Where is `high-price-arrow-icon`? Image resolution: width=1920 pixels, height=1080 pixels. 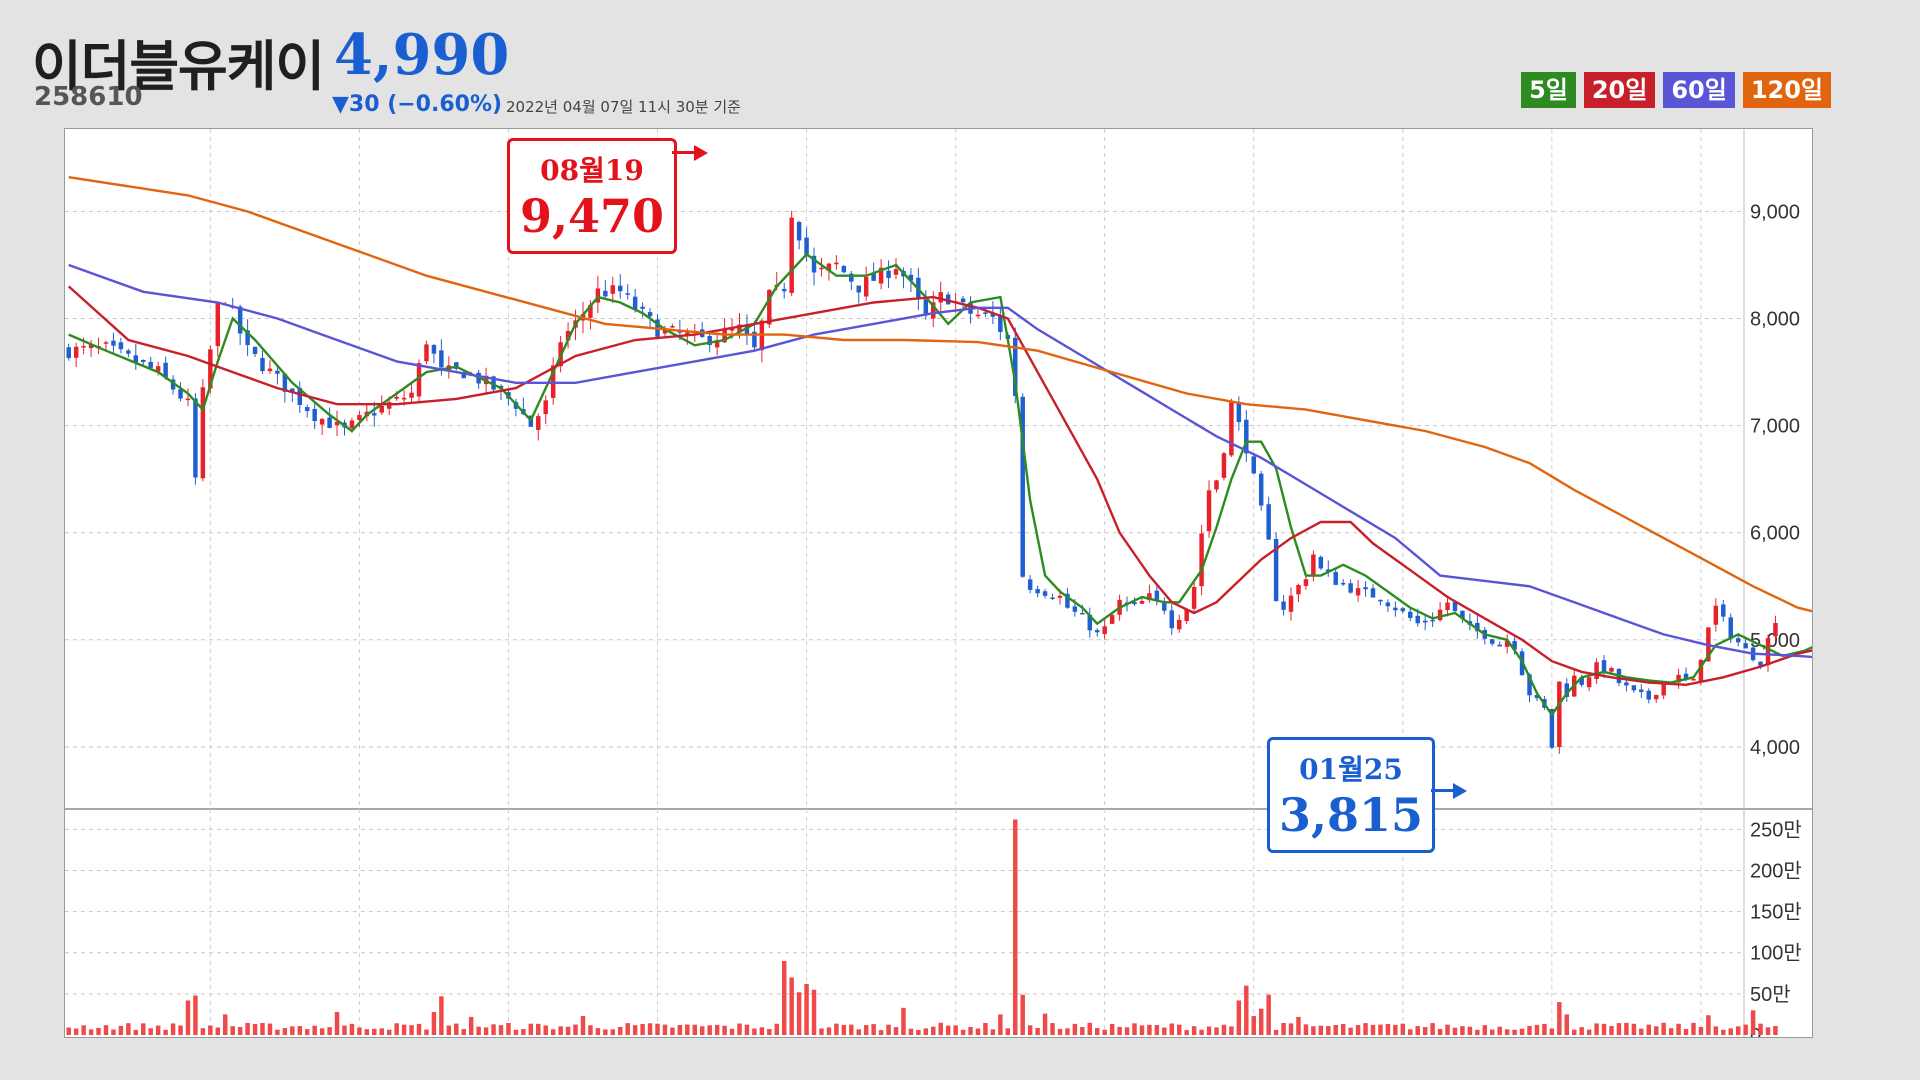 high-price-arrow-icon is located at coordinates (690, 153).